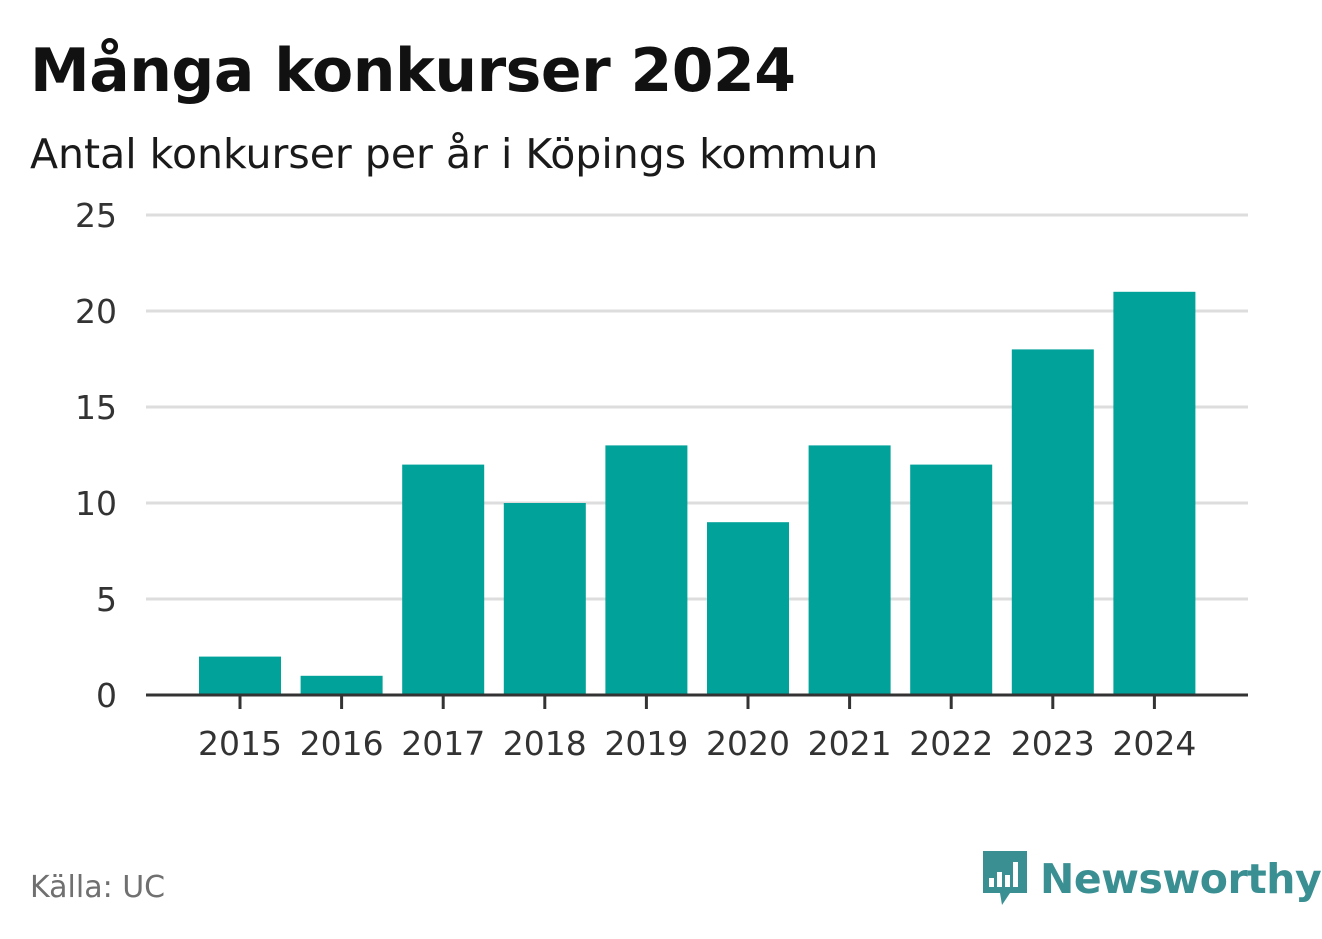  I want to click on x-tick-label: 2022, so click(951, 743).